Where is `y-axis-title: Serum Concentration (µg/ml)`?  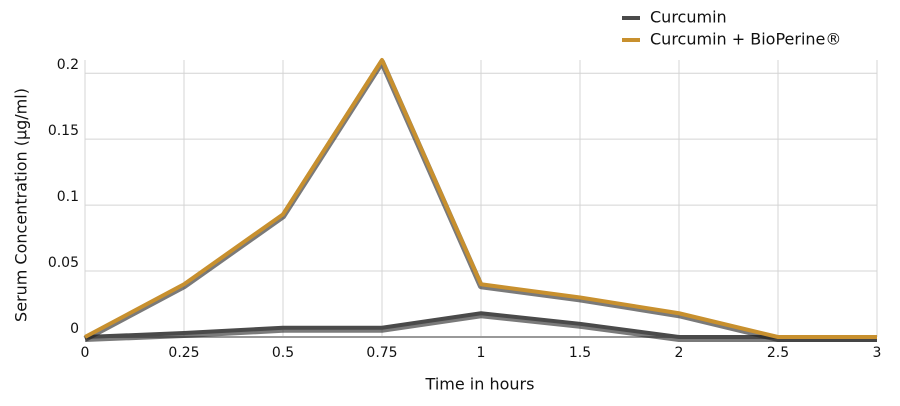
y-axis-title: Serum Concentration (µg/ml) is located at coordinates (21, 205).